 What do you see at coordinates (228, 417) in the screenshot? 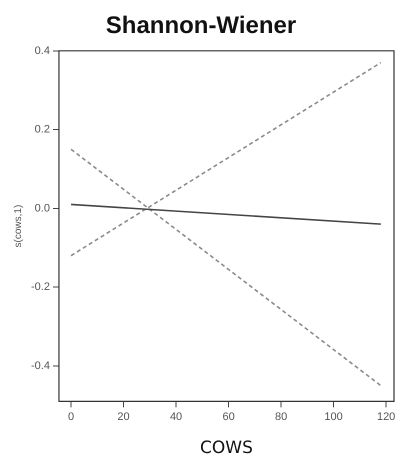
I see `x-tick-label: 60` at bounding box center [228, 417].